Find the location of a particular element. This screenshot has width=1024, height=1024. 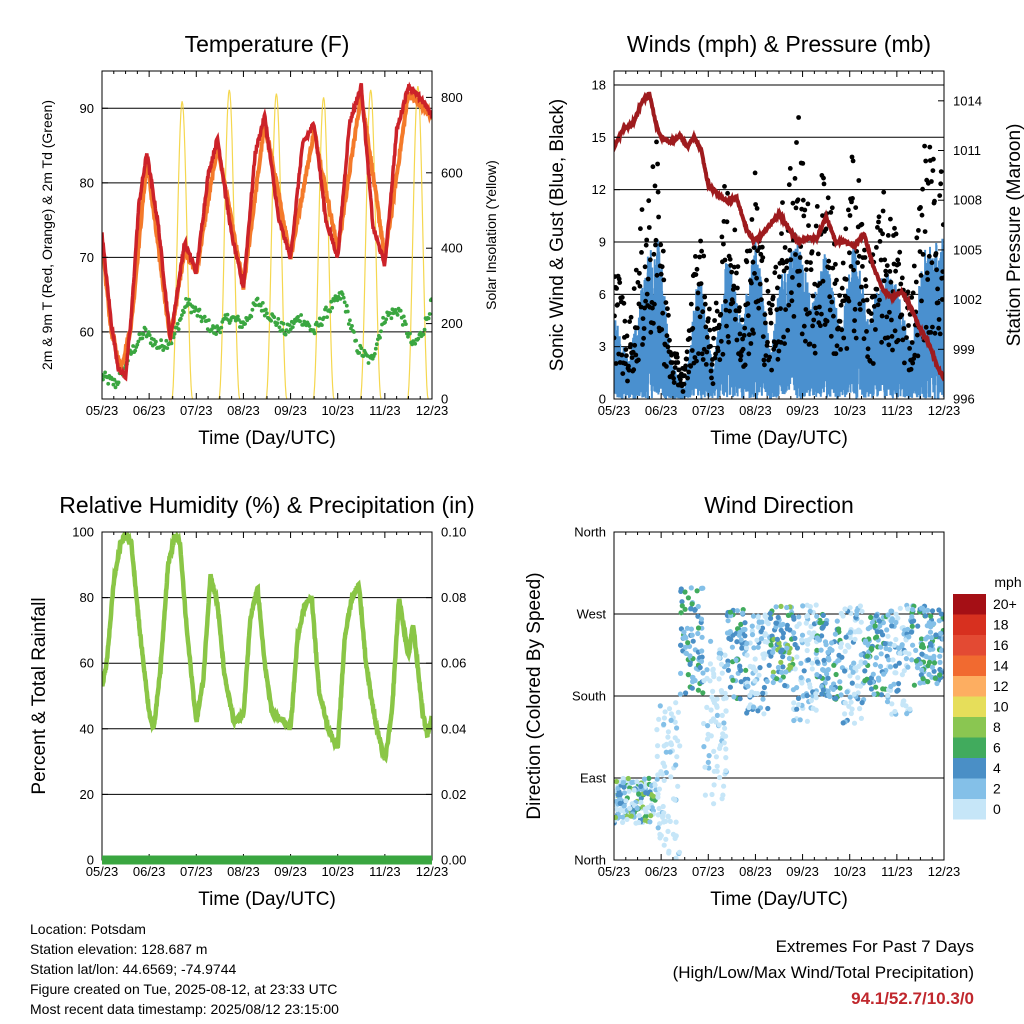

winds-y2tick-label: 1005 is located at coordinates (967, 249).